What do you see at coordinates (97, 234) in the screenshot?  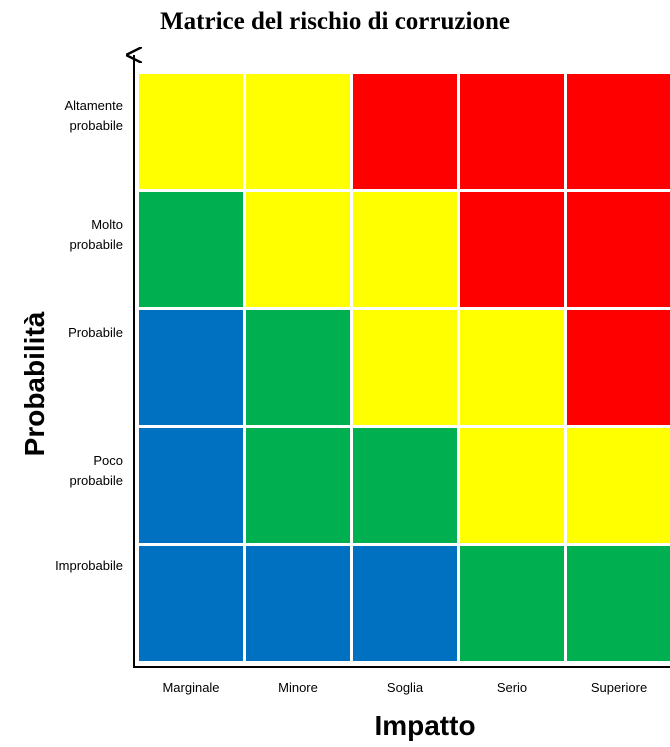 I see `y-tick-label: Molto probabile` at bounding box center [97, 234].